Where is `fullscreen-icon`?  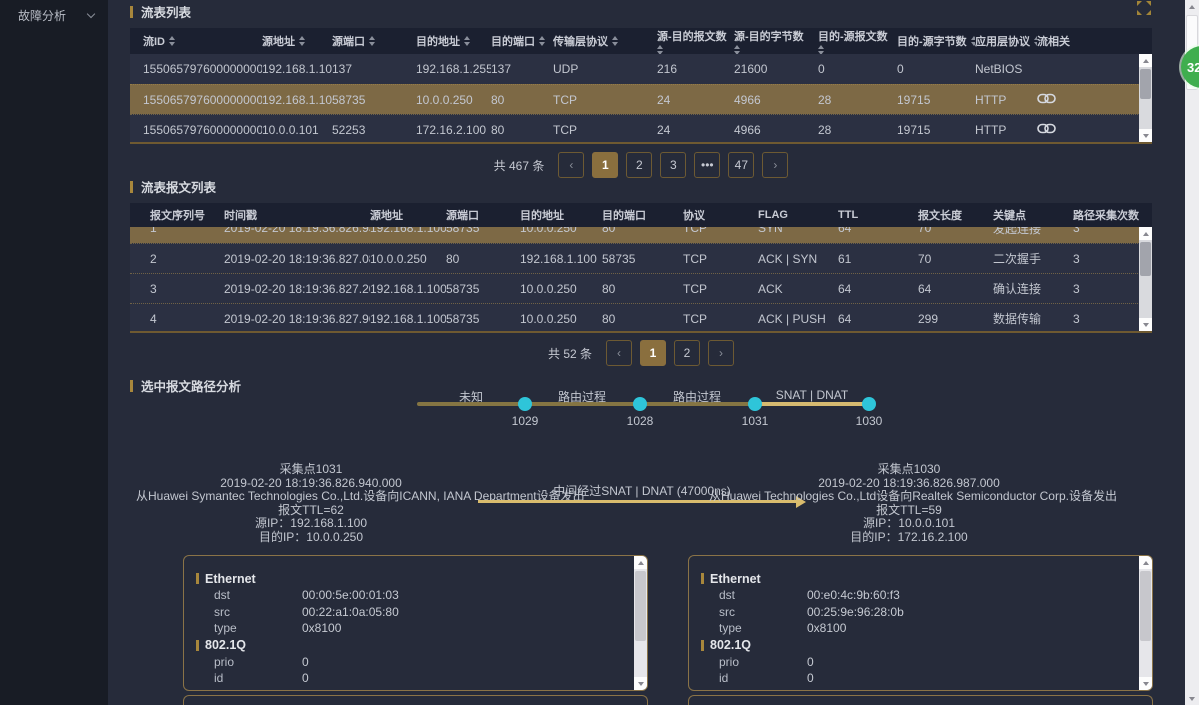
fullscreen-icon is located at coordinates (1144, 8).